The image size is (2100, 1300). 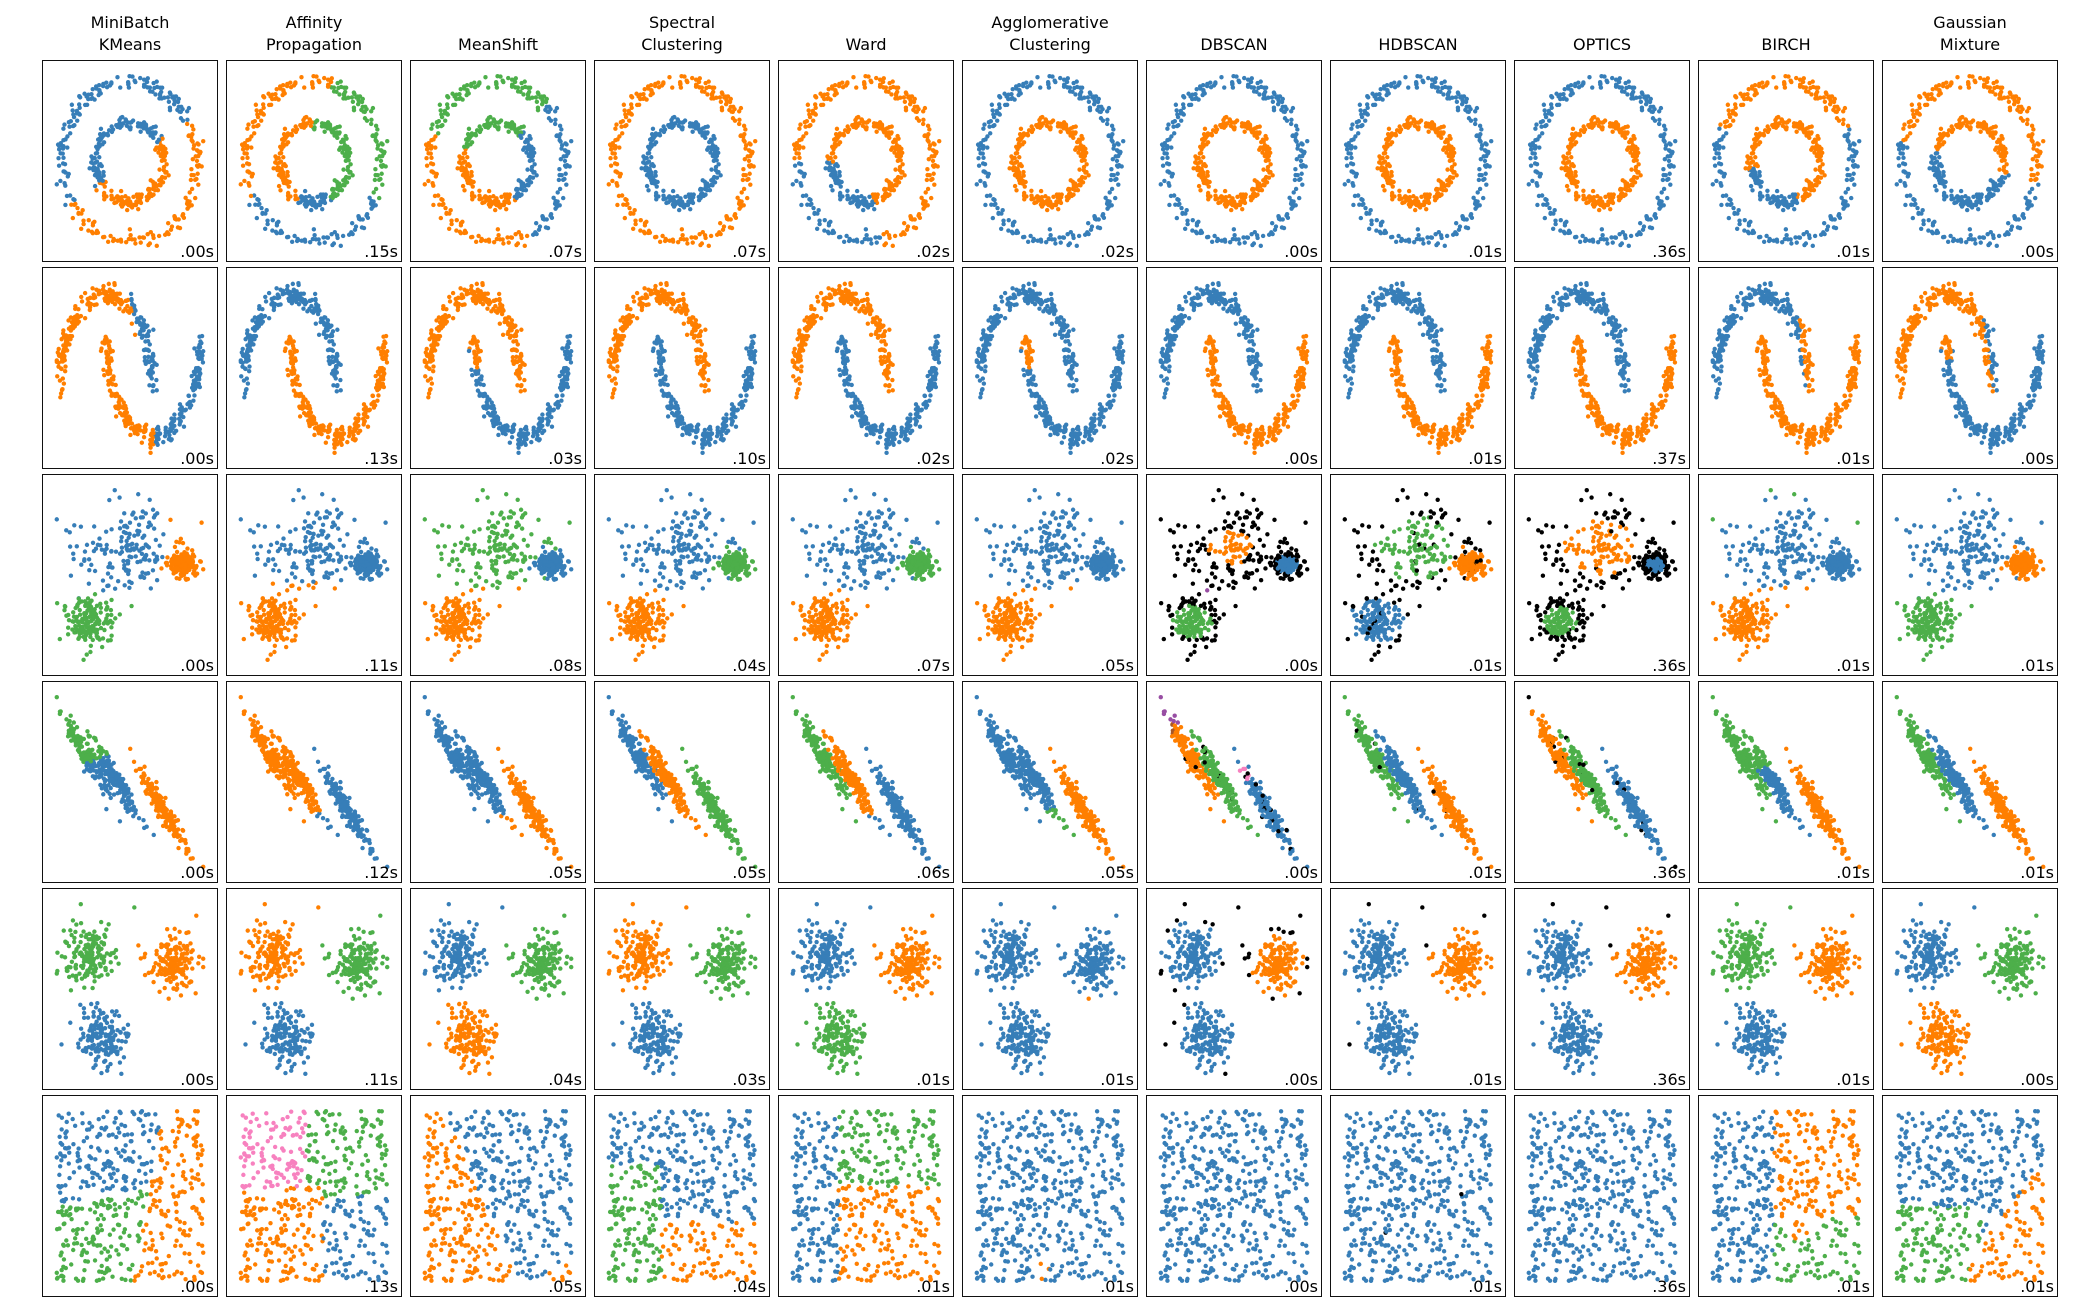 I want to click on scatter-cell-no_structure-affinity-propagation: .13s, so click(x=314, y=1196).